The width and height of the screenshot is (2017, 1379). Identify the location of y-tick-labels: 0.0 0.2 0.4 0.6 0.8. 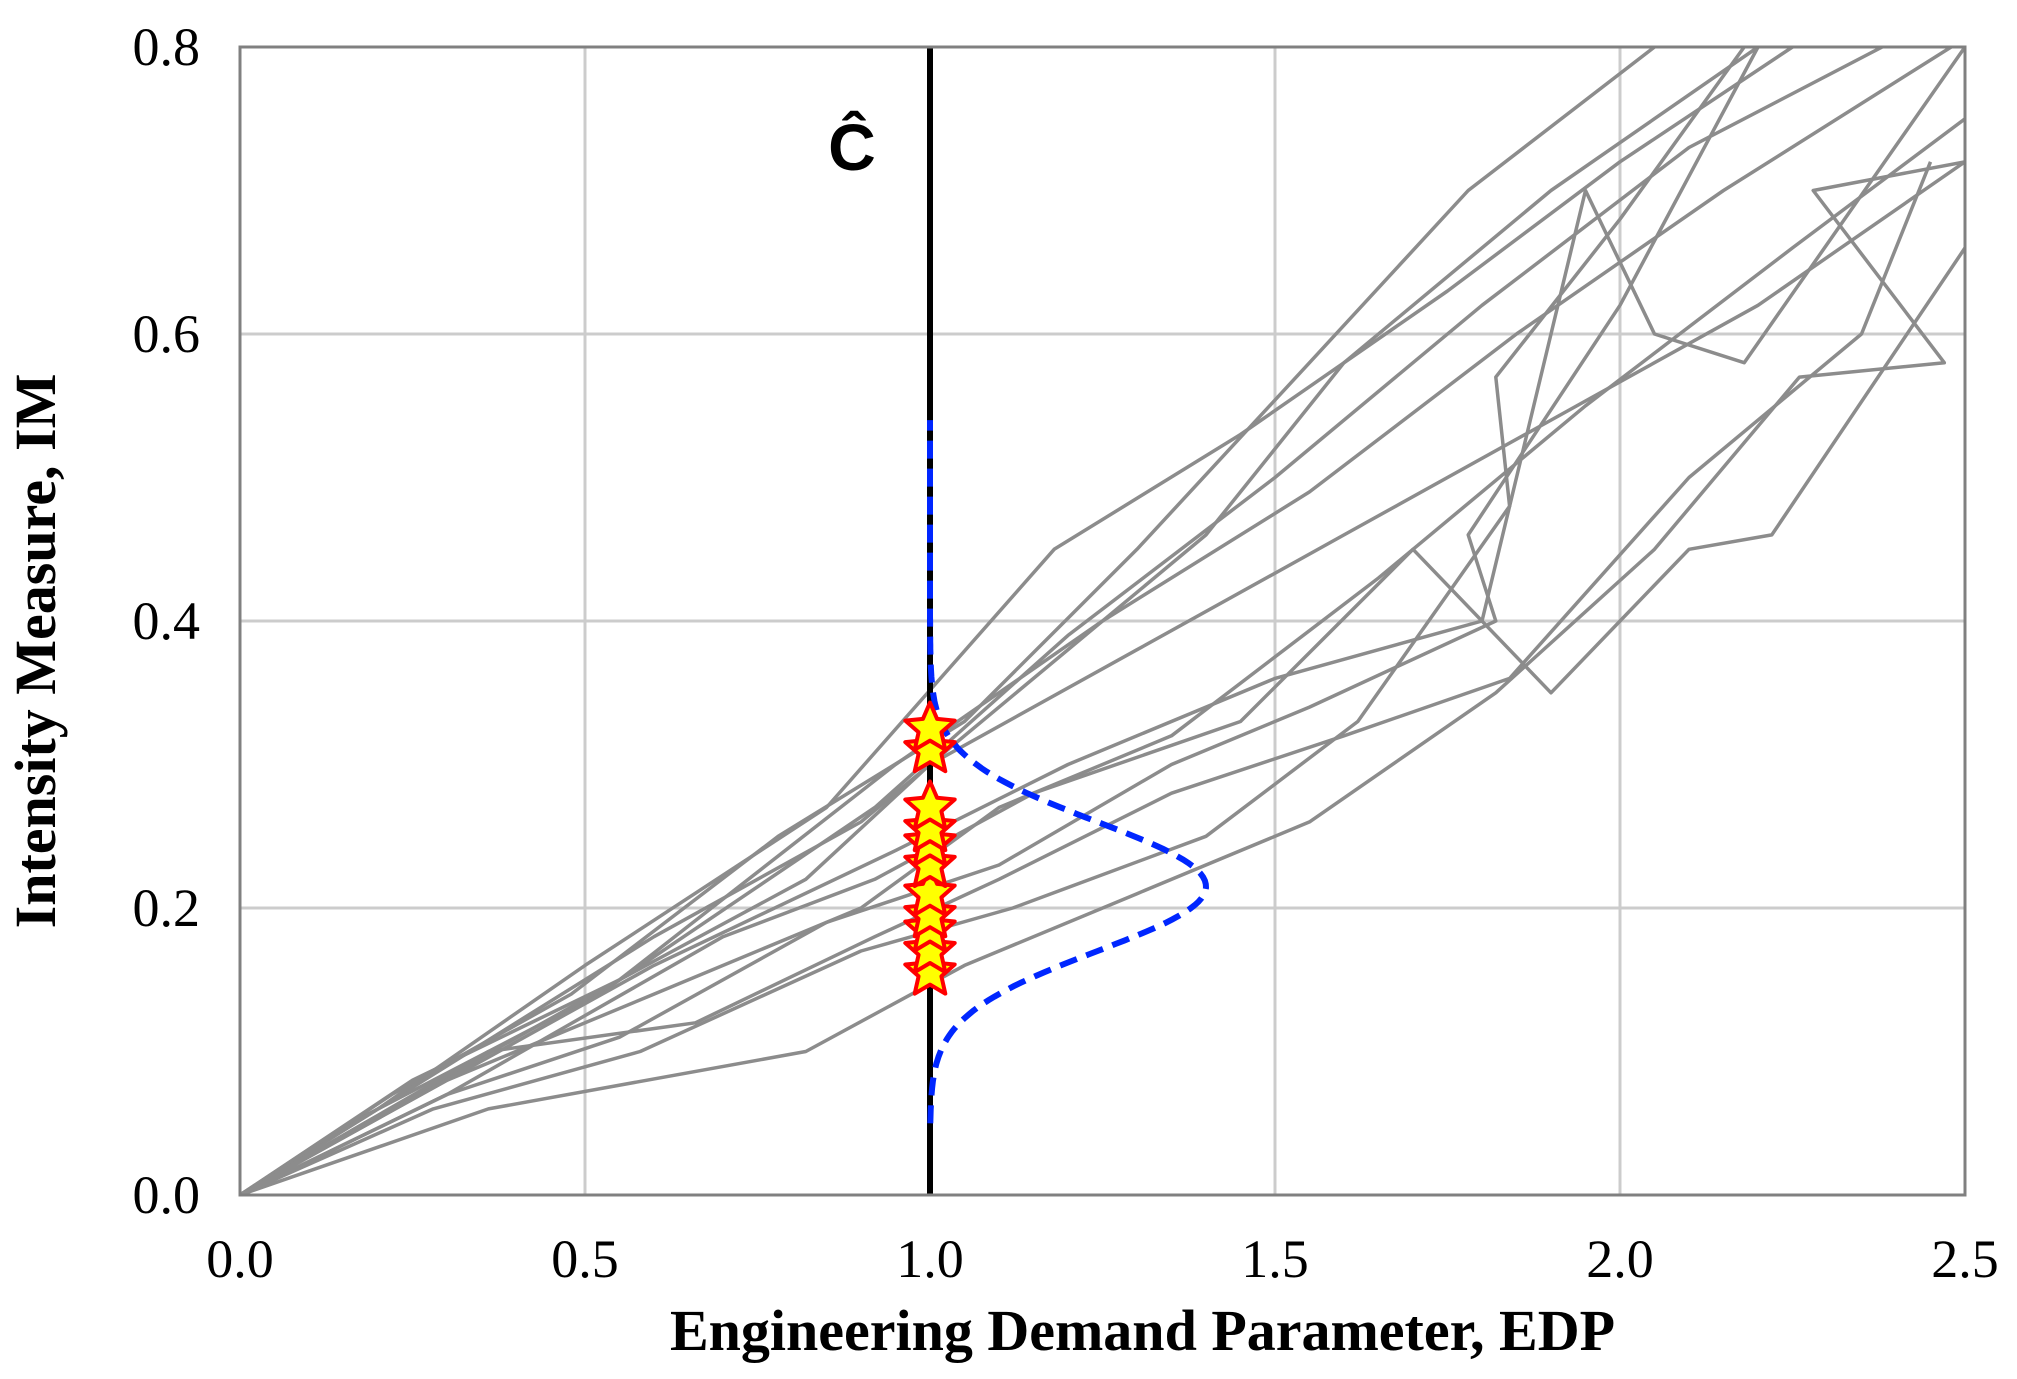
(167, 621).